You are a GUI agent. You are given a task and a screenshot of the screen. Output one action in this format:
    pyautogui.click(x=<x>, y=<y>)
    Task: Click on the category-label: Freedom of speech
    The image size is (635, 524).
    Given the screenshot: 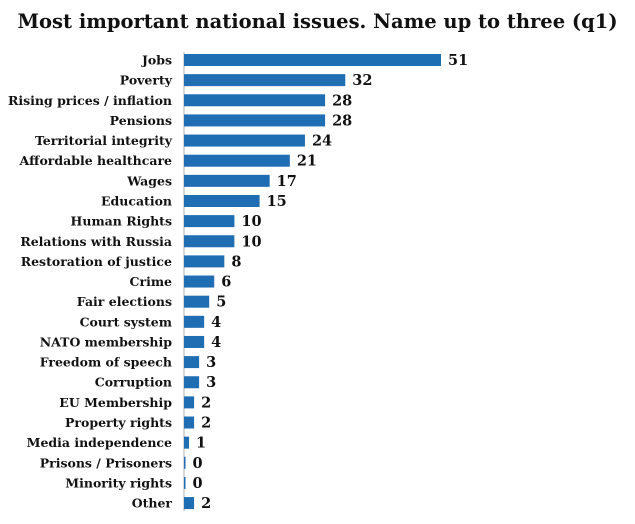 What is the action you would take?
    pyautogui.click(x=106, y=362)
    